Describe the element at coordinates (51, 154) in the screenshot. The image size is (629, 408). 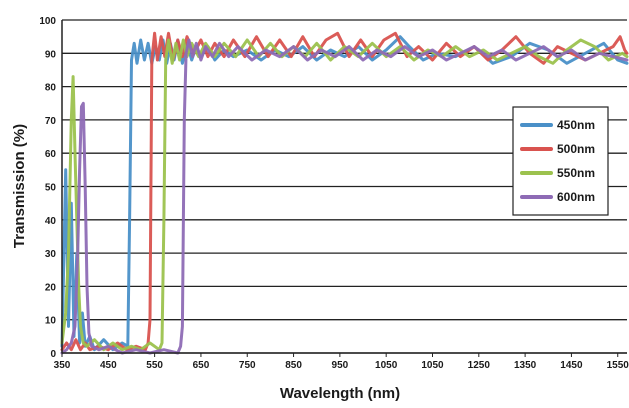
I see `y-tick-label: 60` at that location.